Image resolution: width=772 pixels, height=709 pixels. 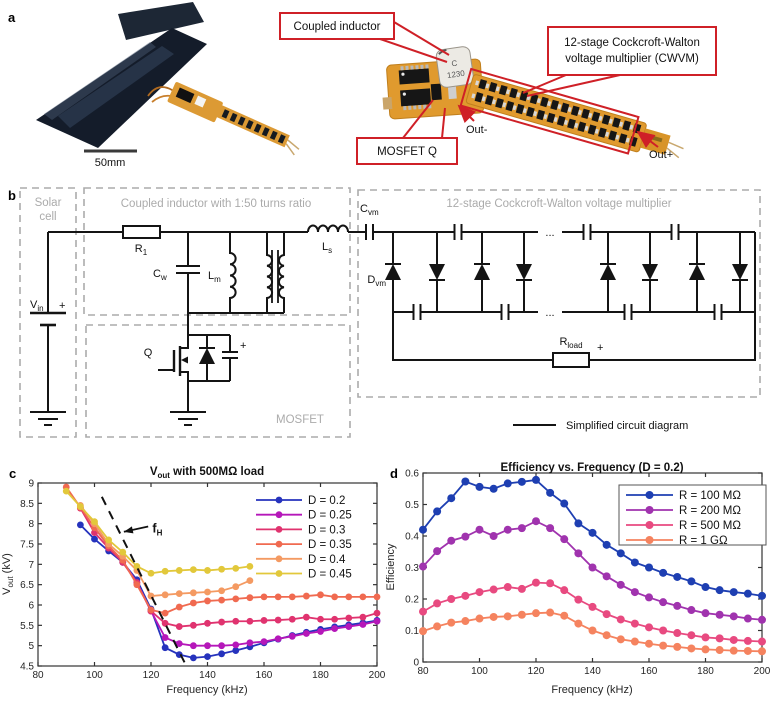 I want to click on svg-text: 120, so click(x=536, y=671).